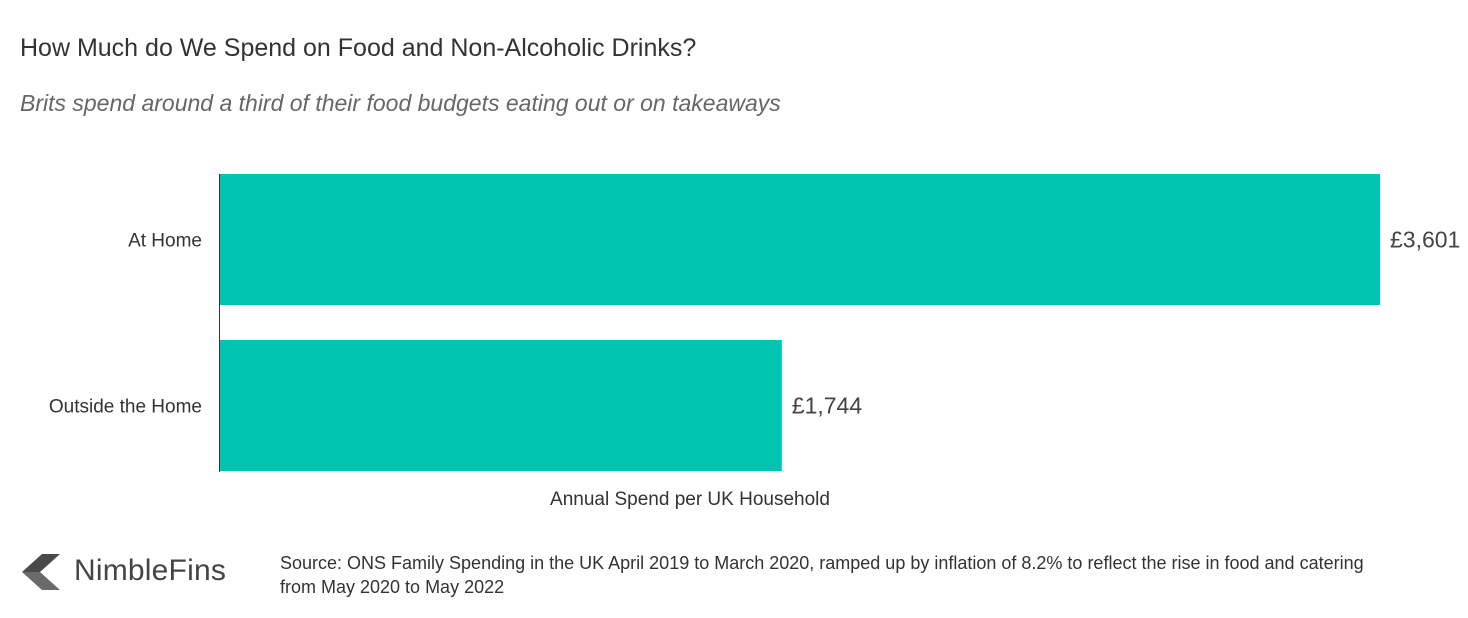 The image size is (1468, 618). I want to click on value-label: £3,601, so click(1425, 240).